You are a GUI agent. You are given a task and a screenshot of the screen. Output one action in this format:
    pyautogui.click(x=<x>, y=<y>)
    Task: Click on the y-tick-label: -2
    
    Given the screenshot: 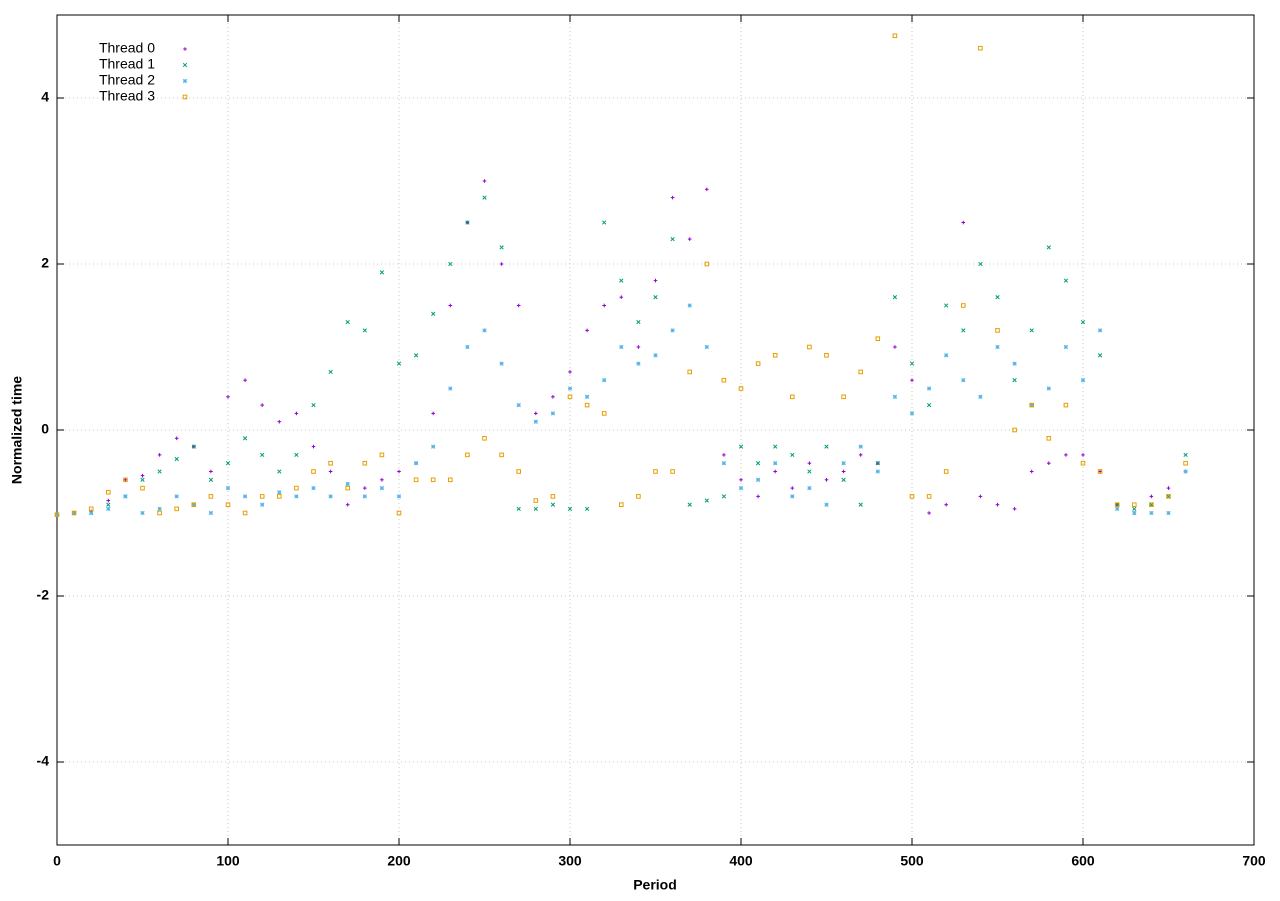 What is the action you would take?
    pyautogui.click(x=43, y=595)
    